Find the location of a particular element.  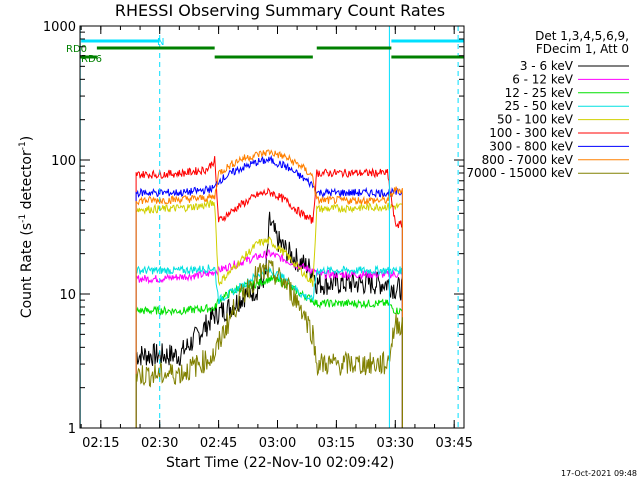

top-bar-label: RD6 is located at coordinates (91, 59).